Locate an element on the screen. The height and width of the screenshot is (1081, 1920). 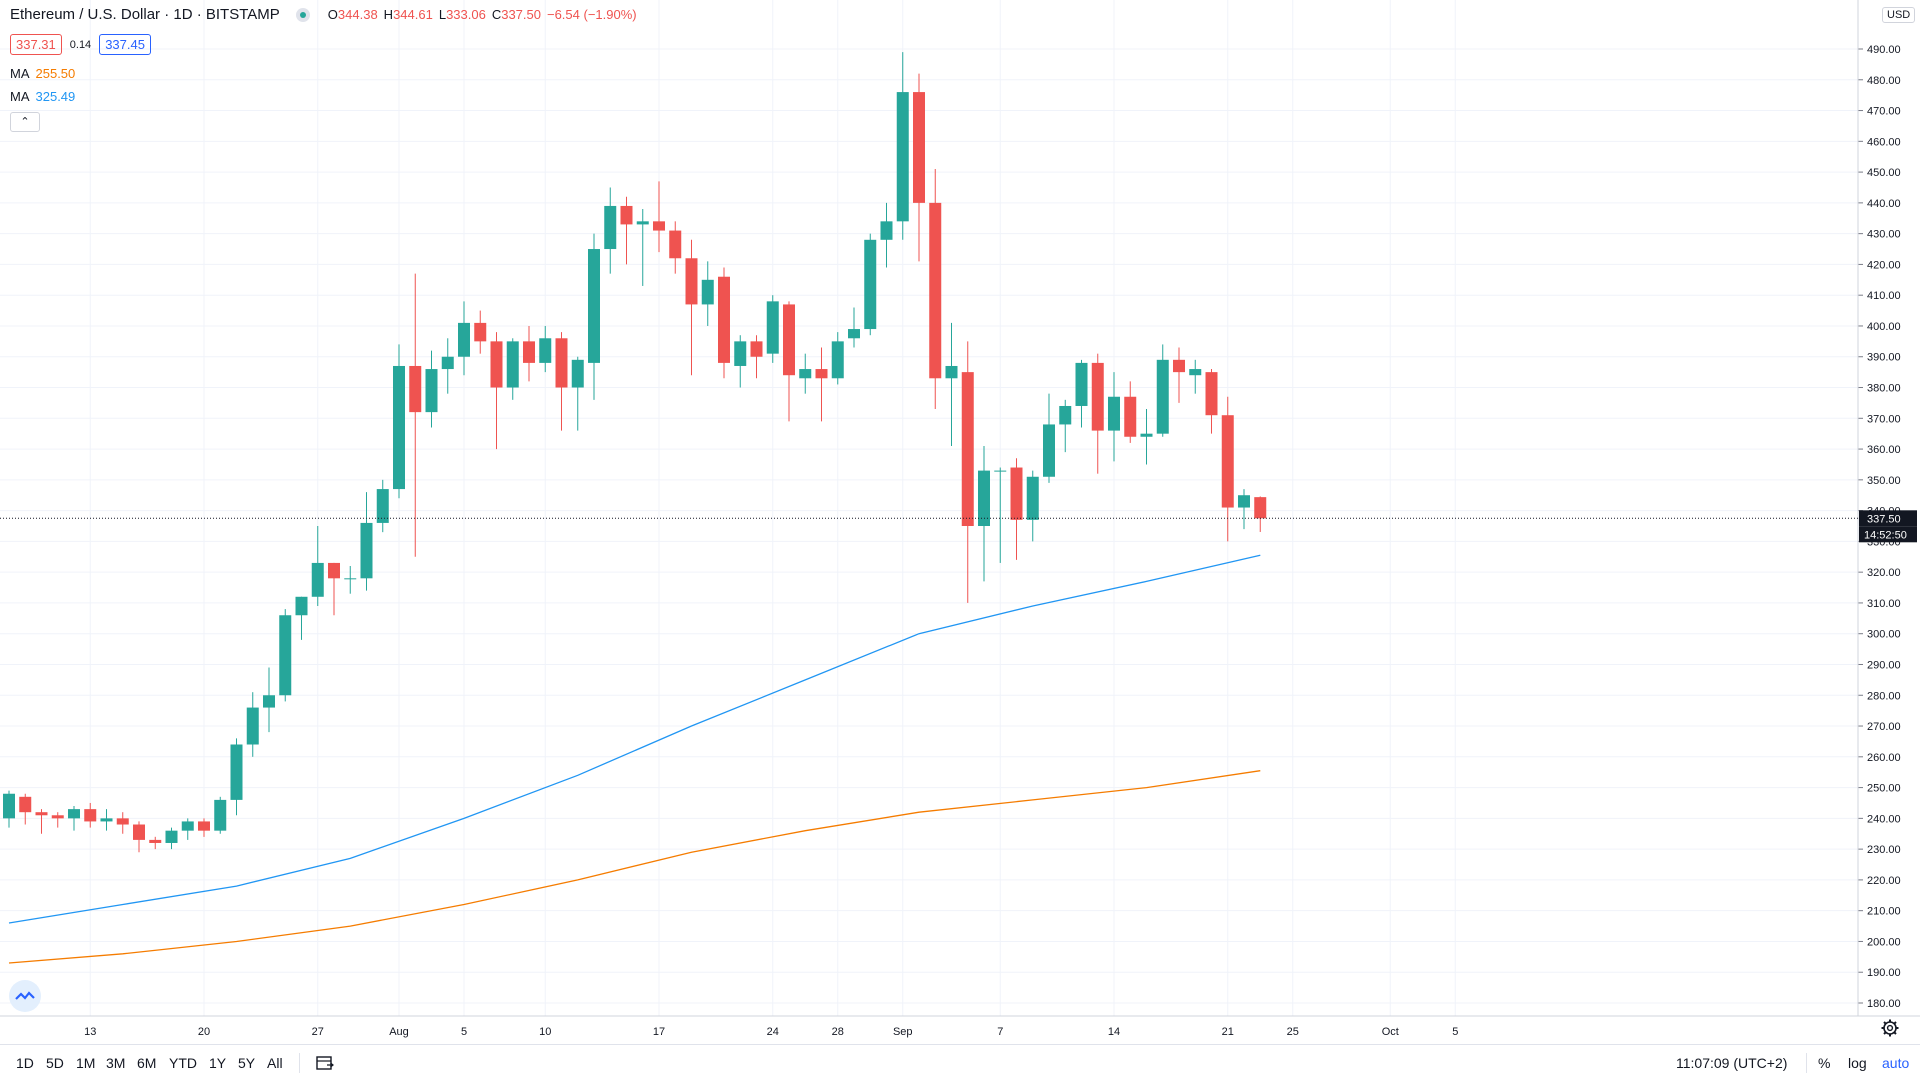
x-tick-label: 13 is located at coordinates (90, 1032).